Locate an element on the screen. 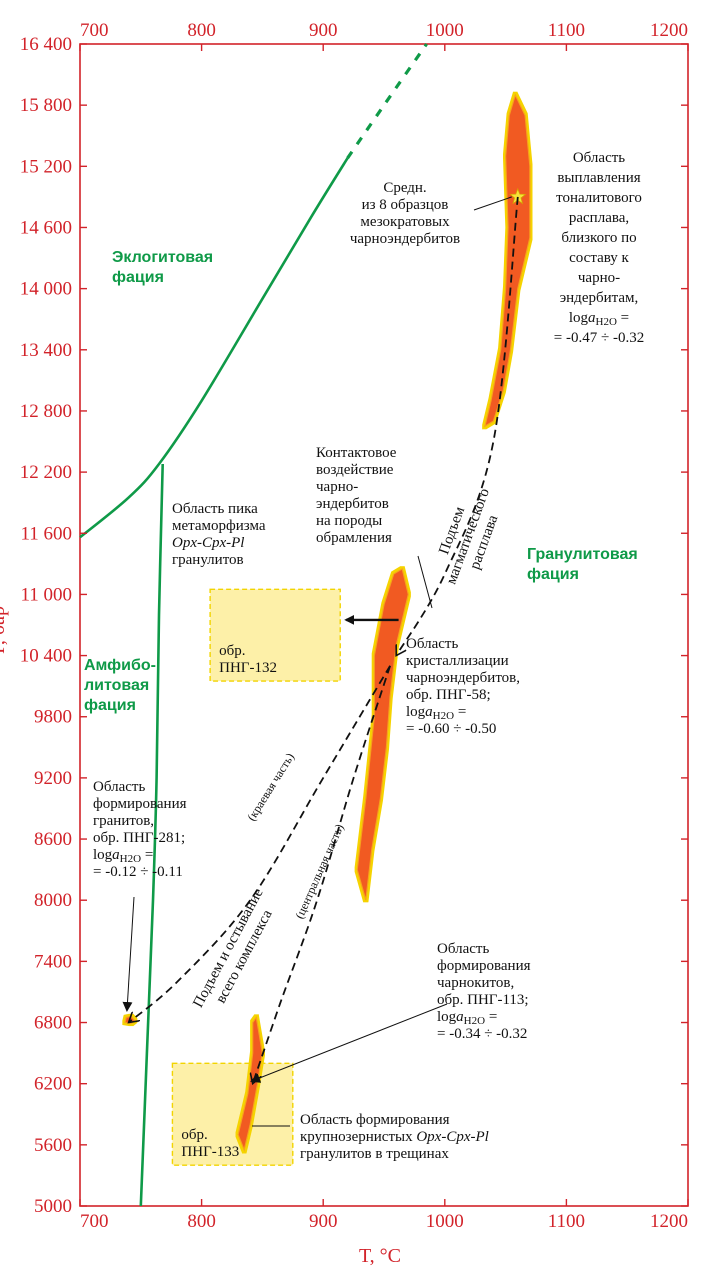 The width and height of the screenshot is (719, 1275). annotation-central-part: (центральная часть) is located at coordinates (319, 871).